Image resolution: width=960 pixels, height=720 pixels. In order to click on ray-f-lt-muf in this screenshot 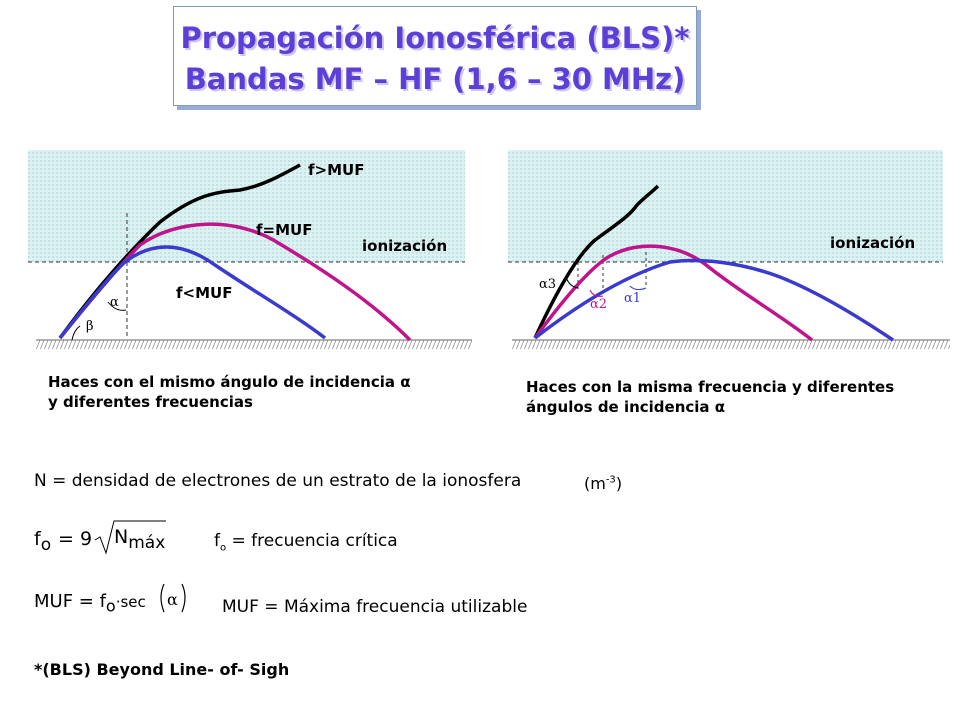, I will do `click(192, 292)`.